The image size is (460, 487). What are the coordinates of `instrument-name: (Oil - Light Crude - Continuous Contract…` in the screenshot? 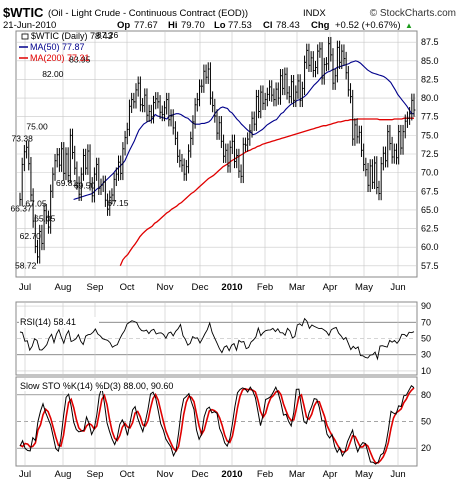 It's located at (148, 13).